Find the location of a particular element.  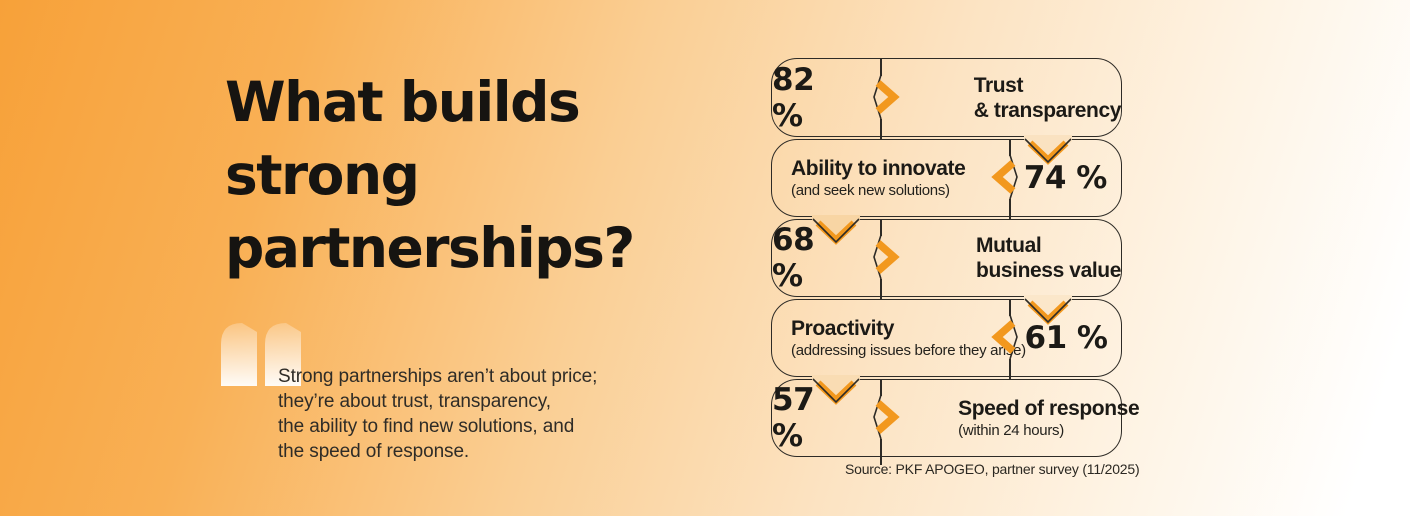

label-cell: Mutual business value is located at coordinates (976, 258).